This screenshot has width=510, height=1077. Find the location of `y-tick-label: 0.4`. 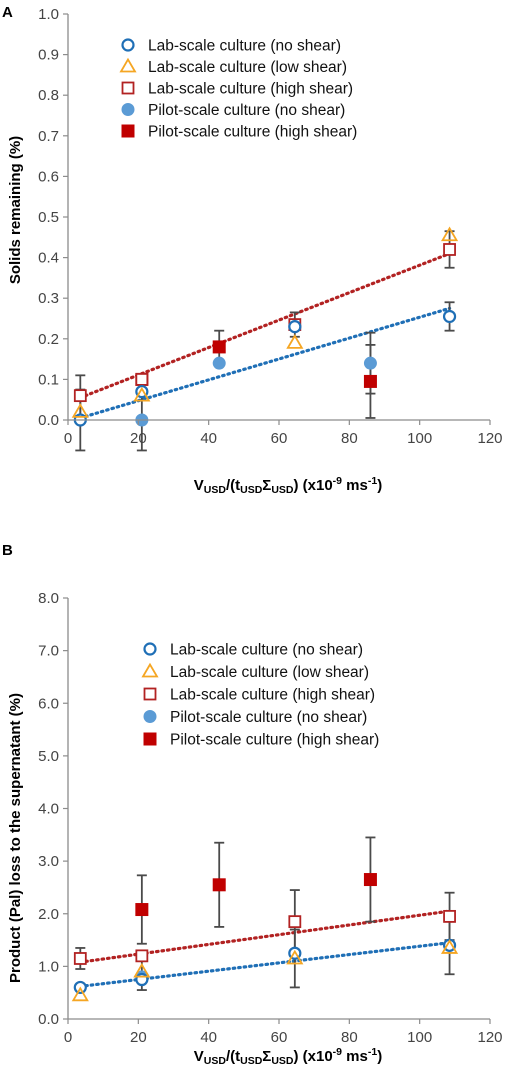

y-tick-label: 0.4 is located at coordinates (48, 258).